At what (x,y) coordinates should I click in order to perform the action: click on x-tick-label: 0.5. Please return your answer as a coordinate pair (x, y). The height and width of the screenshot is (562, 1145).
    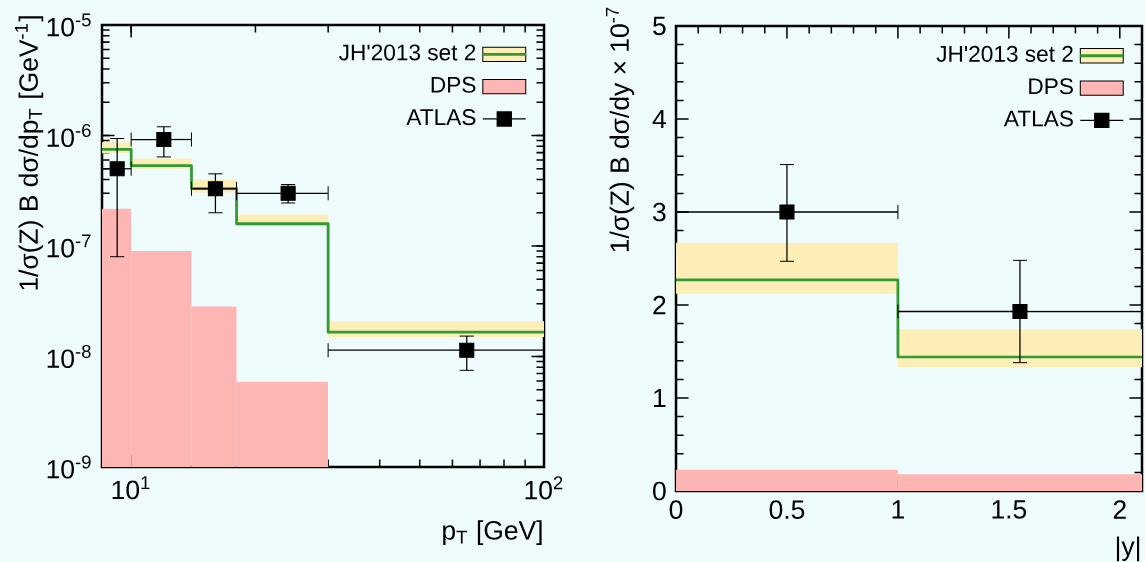
    Looking at the image, I should click on (787, 510).